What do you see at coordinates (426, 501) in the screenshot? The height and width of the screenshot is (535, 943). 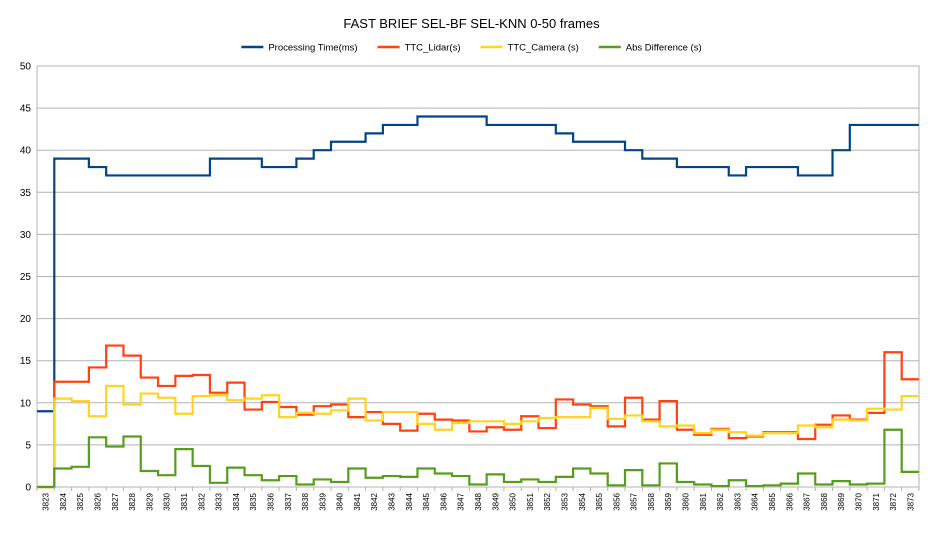 I see `x-tick-label: 3845` at bounding box center [426, 501].